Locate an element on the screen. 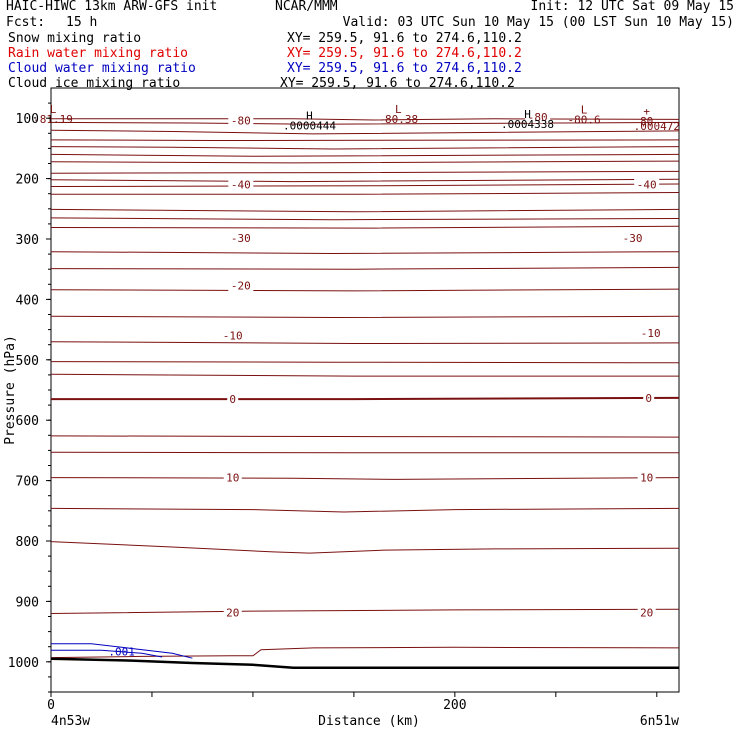 The height and width of the screenshot is (740, 740). extremum-value: 80 is located at coordinates (646, 121).